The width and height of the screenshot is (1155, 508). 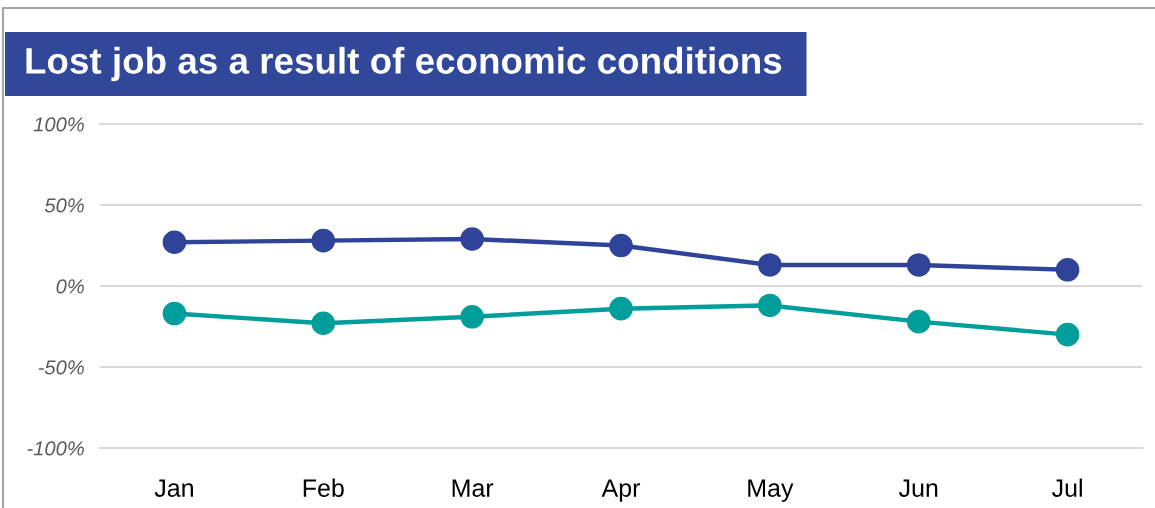 What do you see at coordinates (58, 124) in the screenshot?
I see `y-tick-label: 100%` at bounding box center [58, 124].